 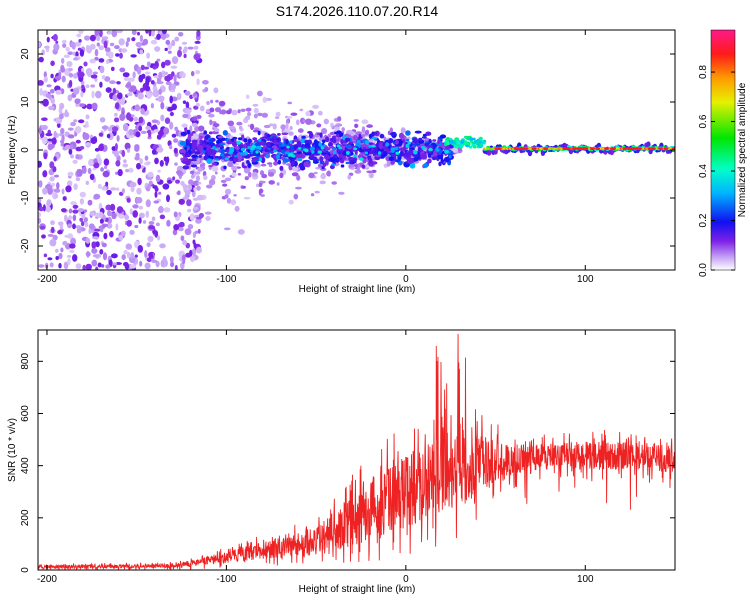 I want to click on chart-title: S174.2026.110.07.20.R14, so click(x=357, y=11).